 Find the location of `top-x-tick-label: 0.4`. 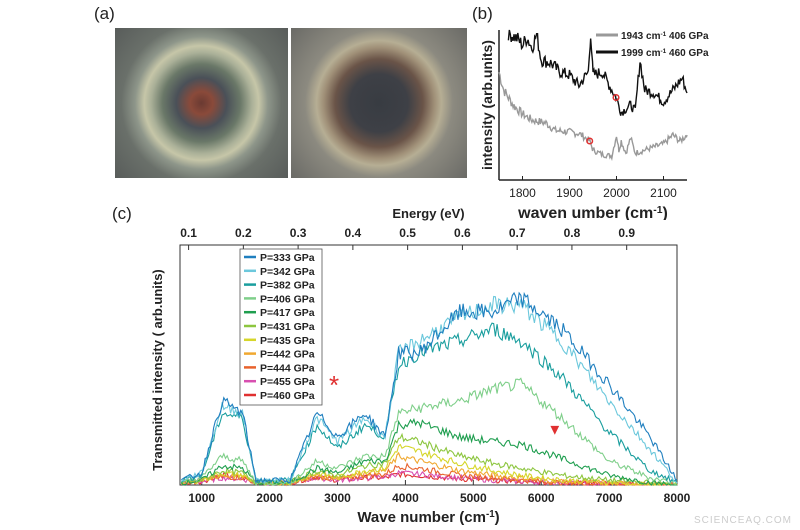

top-x-tick-label: 0.4 is located at coordinates (353, 233).